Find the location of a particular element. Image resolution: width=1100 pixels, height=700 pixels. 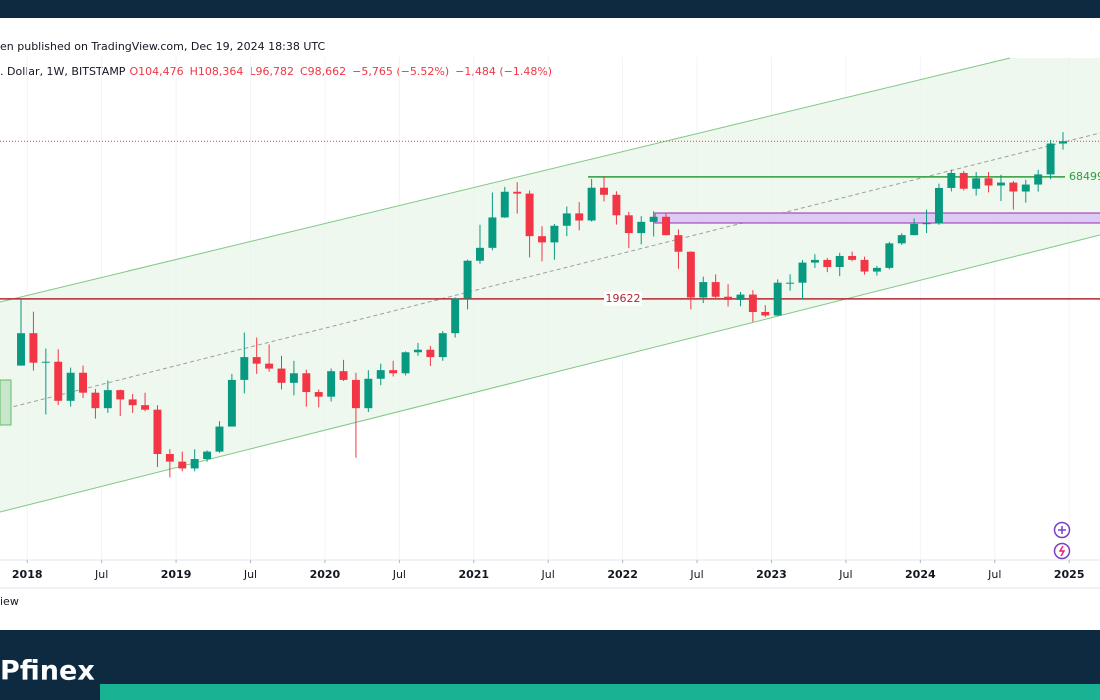

x-tick-label: 2024 is located at coordinates (920, 574).